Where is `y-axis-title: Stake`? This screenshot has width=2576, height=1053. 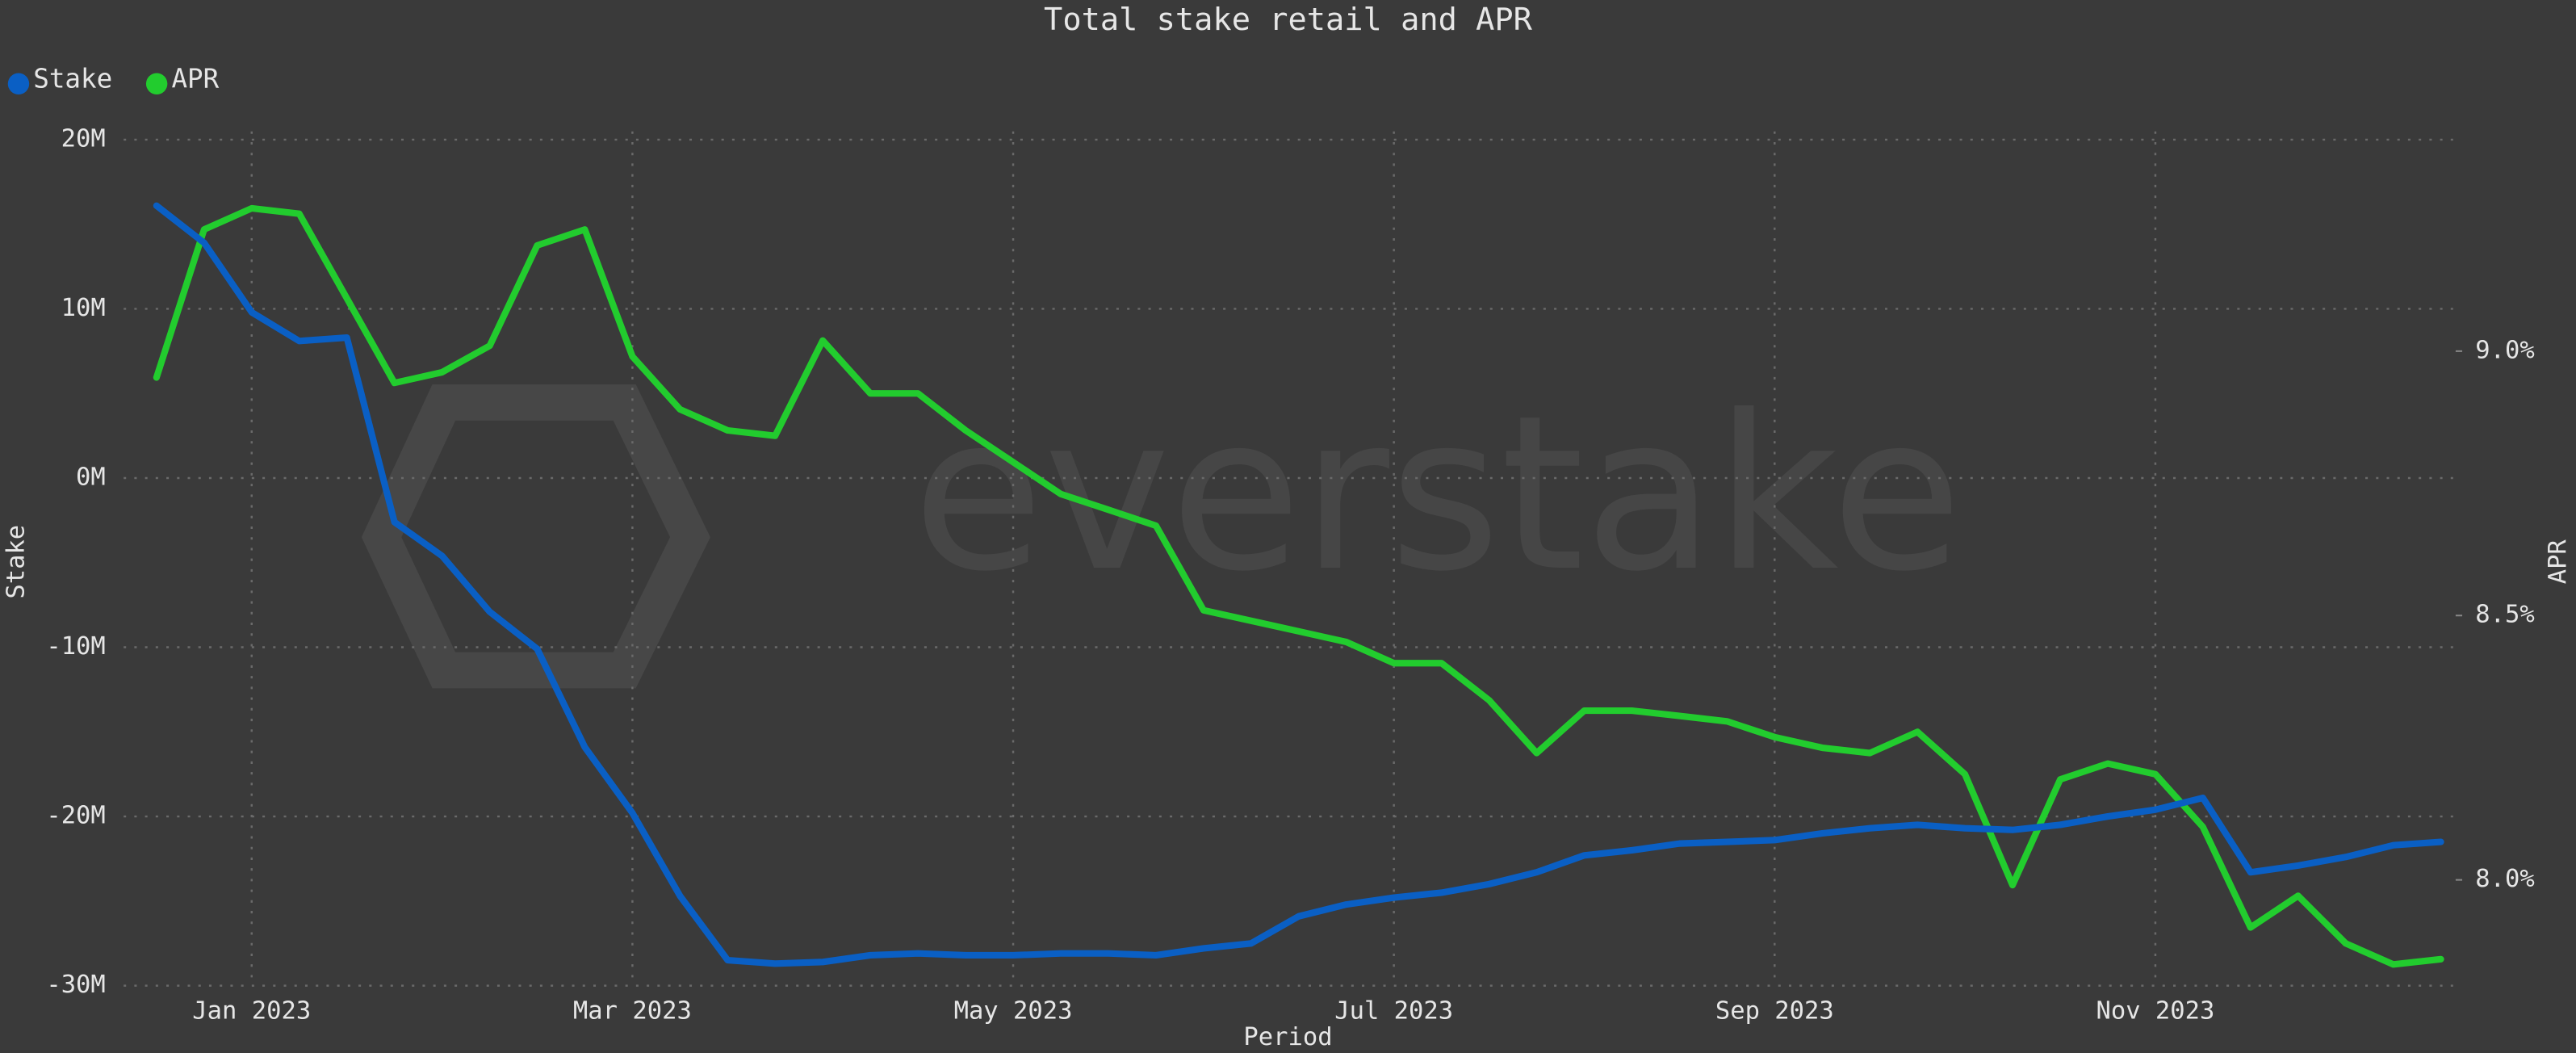 y-axis-title: Stake is located at coordinates (16, 562).